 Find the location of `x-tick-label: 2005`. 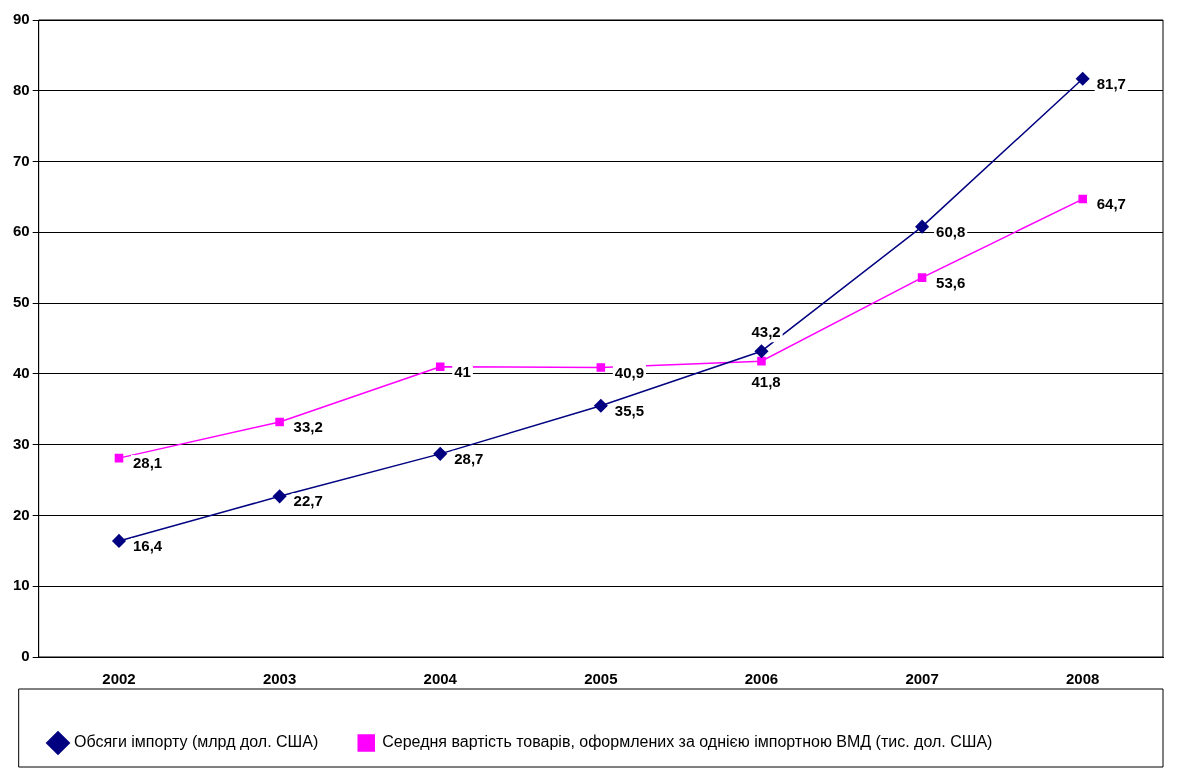

x-tick-label: 2005 is located at coordinates (601, 679).